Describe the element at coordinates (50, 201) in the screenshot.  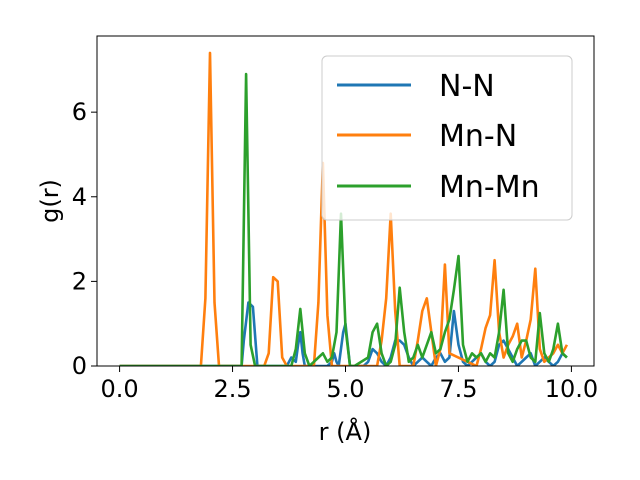
I see `y-axis-title: g(r)` at that location.